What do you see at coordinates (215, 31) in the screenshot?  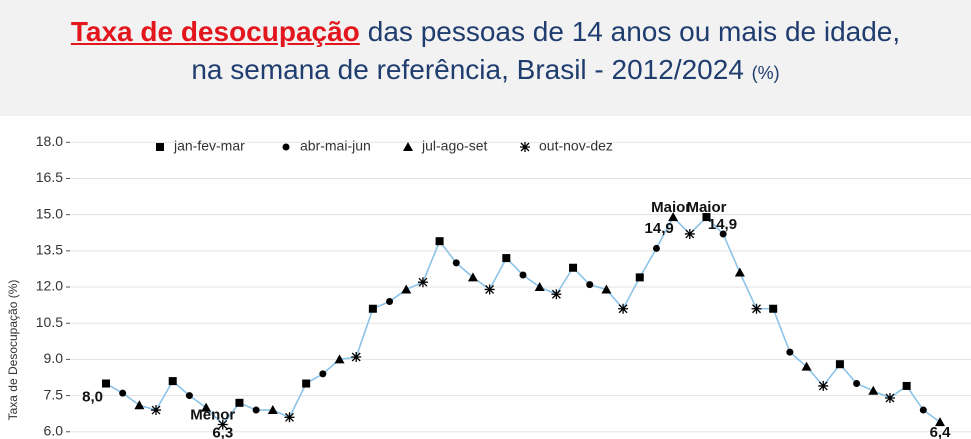 I see `title-highlight: Taxa de desocupação` at bounding box center [215, 31].